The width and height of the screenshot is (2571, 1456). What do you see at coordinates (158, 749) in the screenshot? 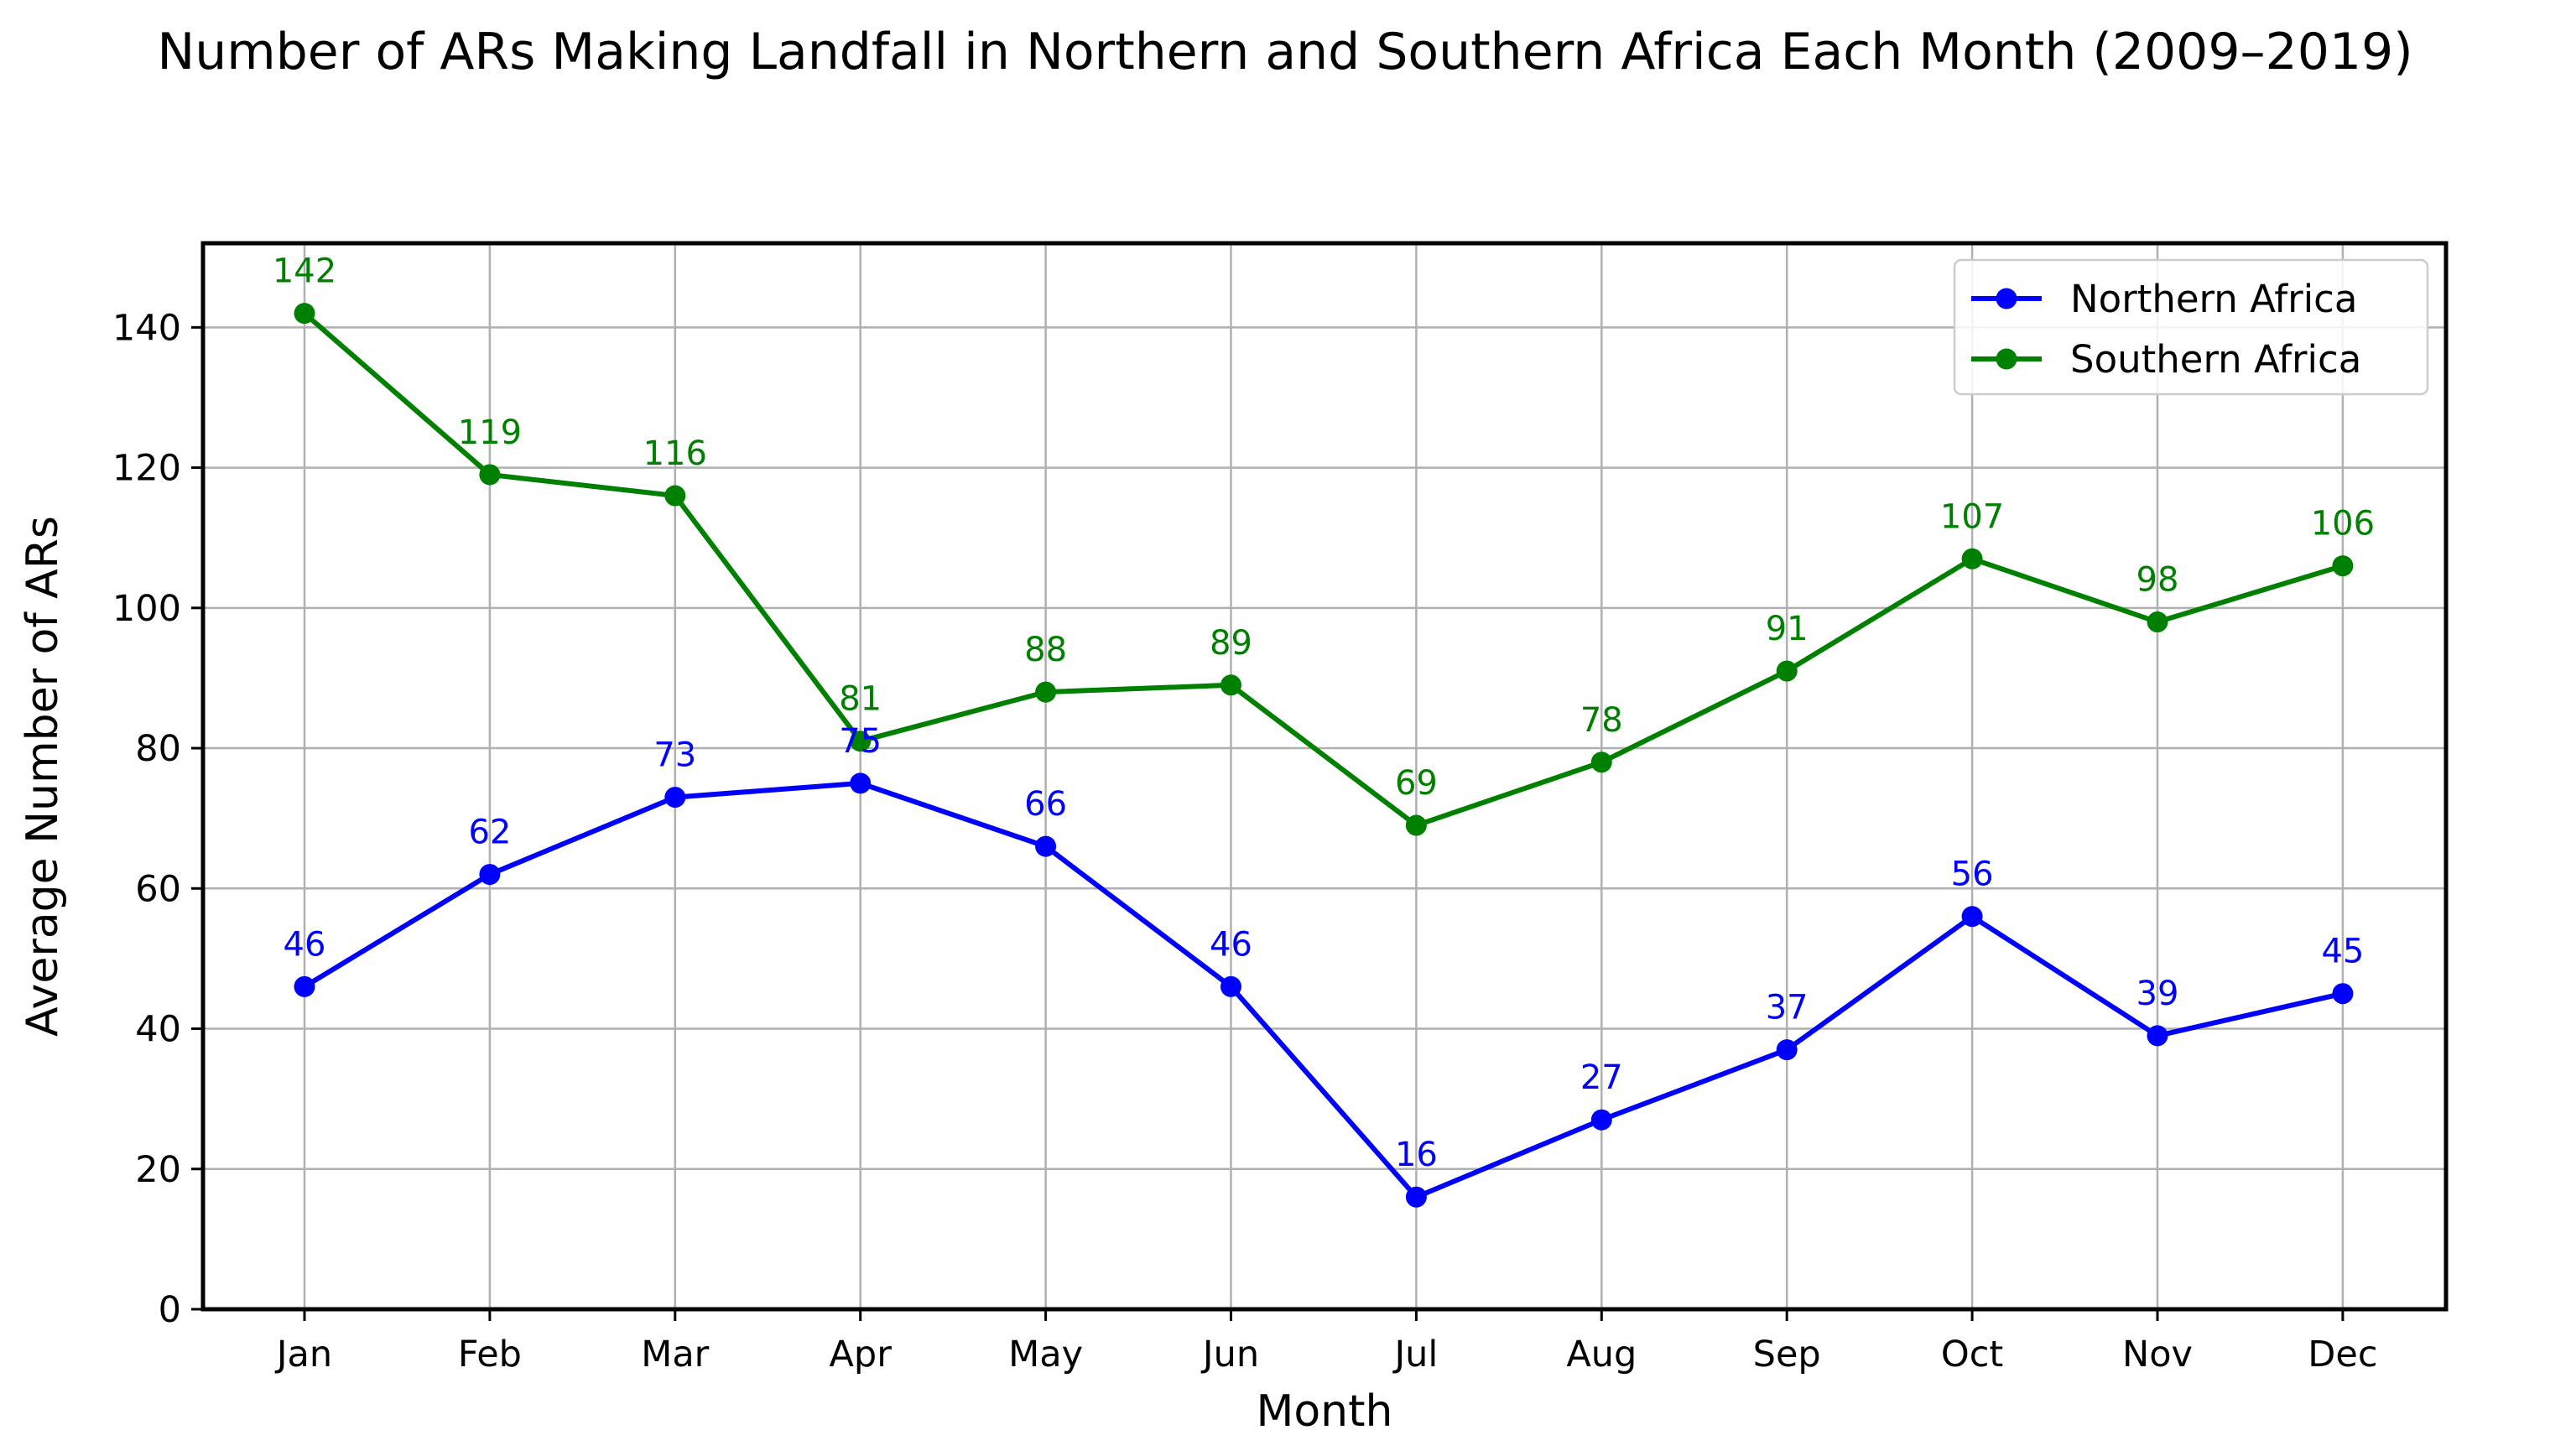
I see `y-tick-label: 80` at bounding box center [158, 749].